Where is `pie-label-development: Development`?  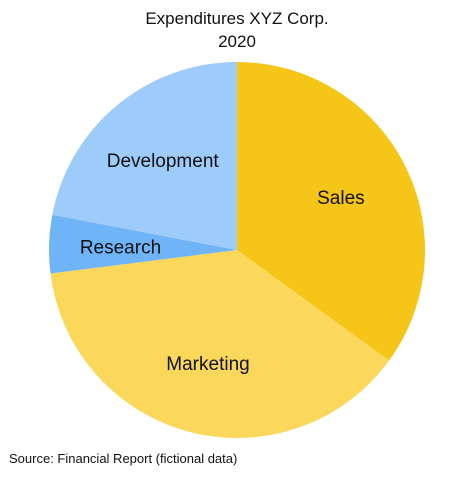 pie-label-development: Development is located at coordinates (163, 161).